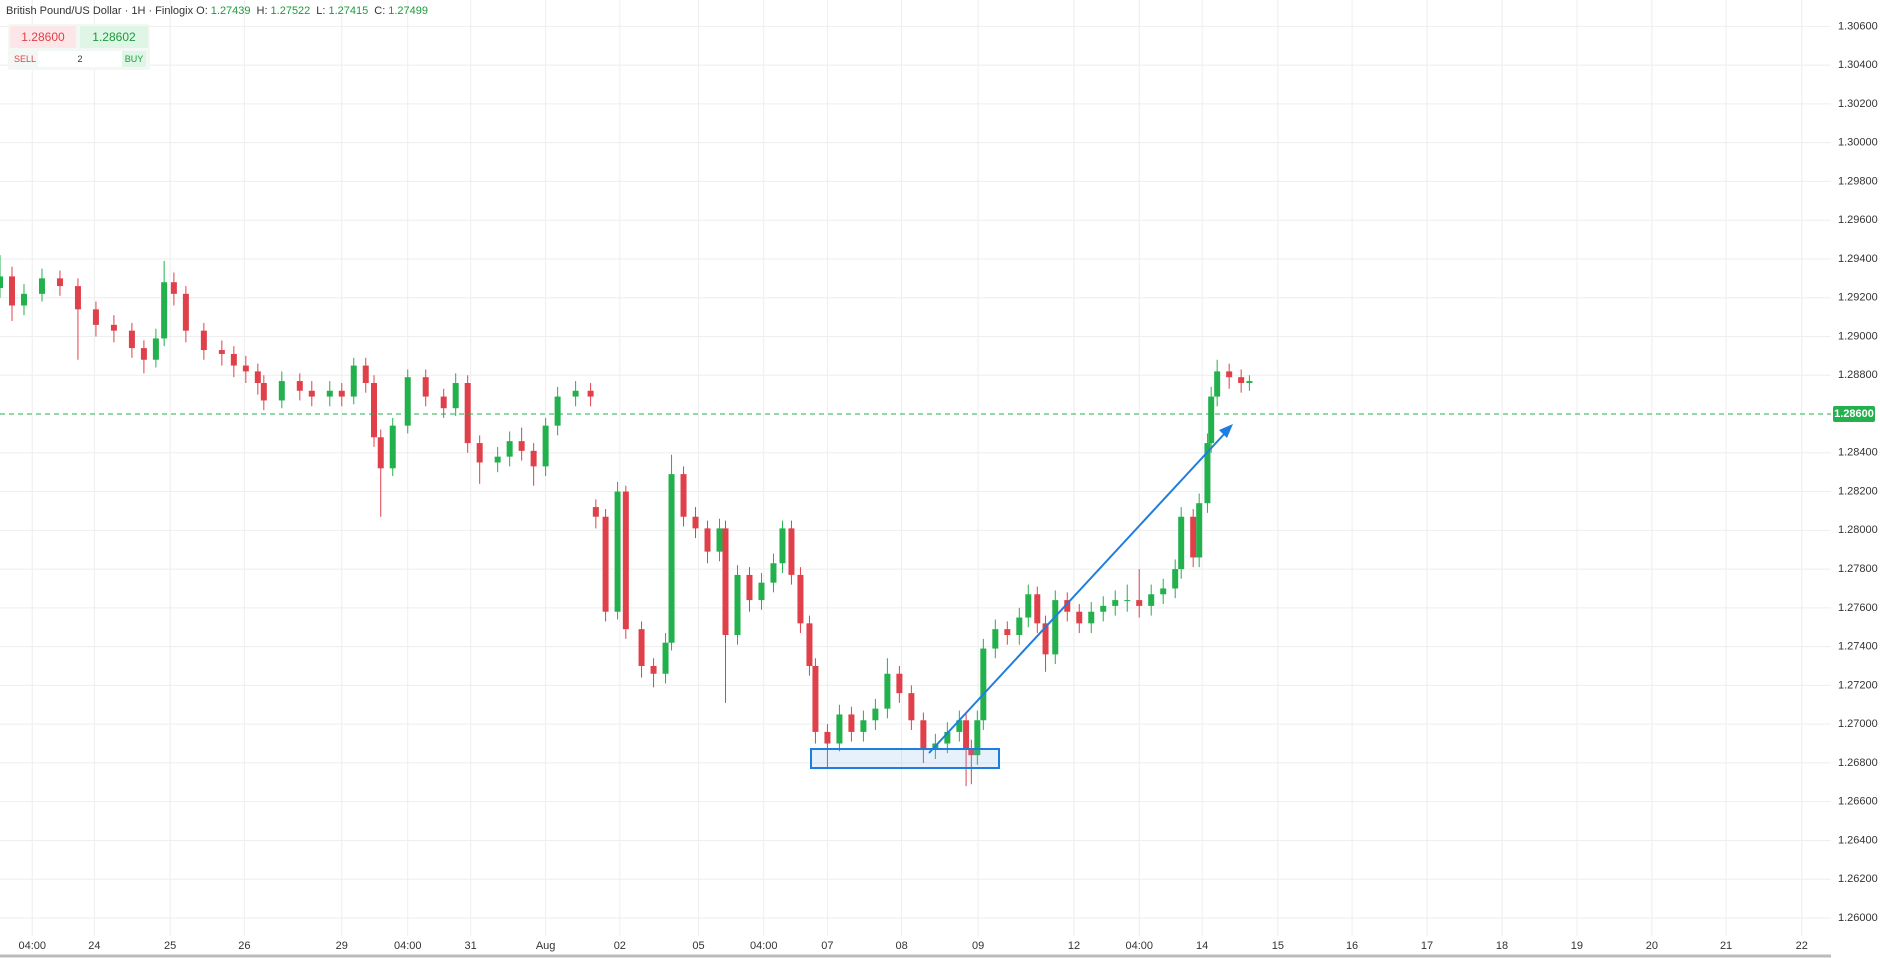 Image resolution: width=1880 pixels, height=958 pixels. Describe the element at coordinates (244, 946) in the screenshot. I see `x-tick-label: 26` at that location.